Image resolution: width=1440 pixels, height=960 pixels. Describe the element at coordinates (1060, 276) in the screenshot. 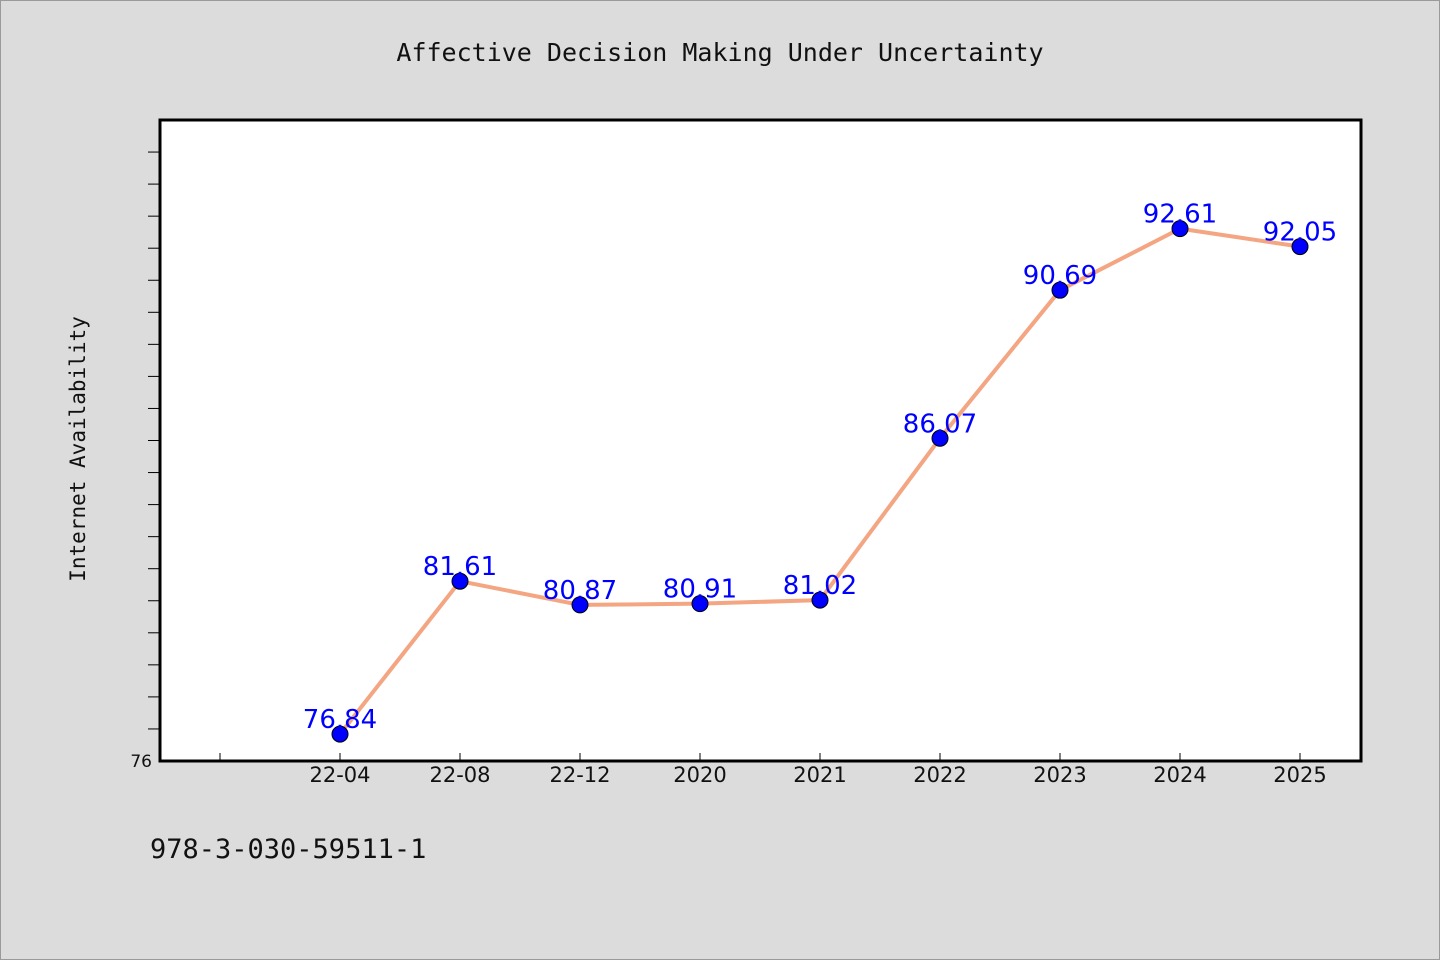

I see `data-label: 90.69` at that location.